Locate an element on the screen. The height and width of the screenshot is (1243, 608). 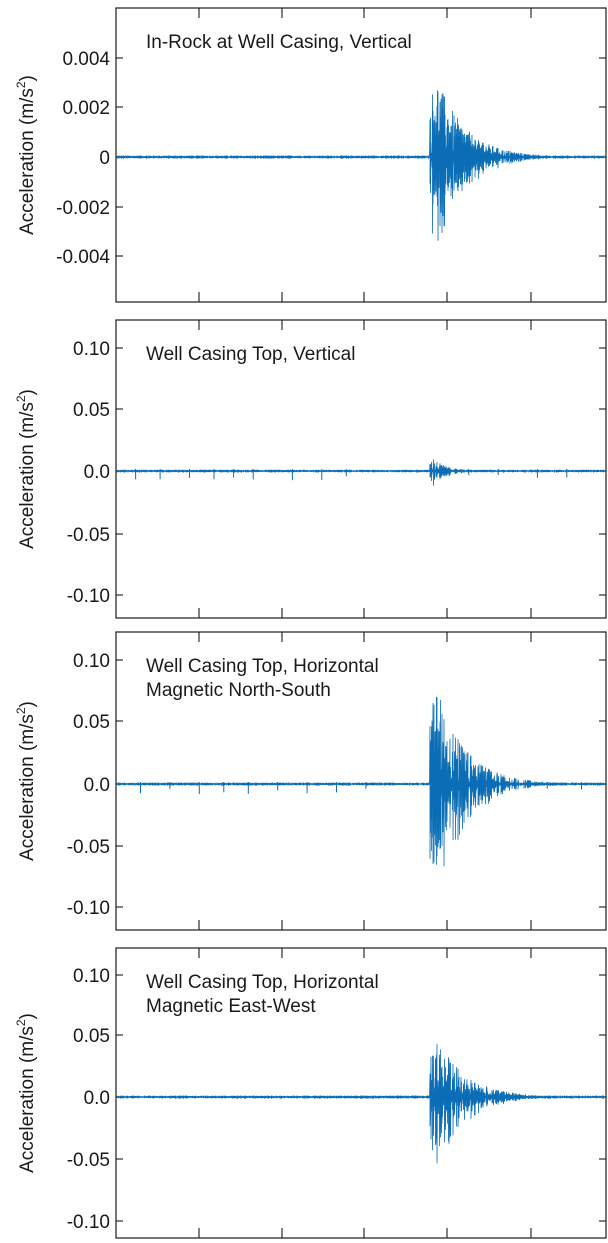
y-tick-label: 0.004 is located at coordinates (86, 59).